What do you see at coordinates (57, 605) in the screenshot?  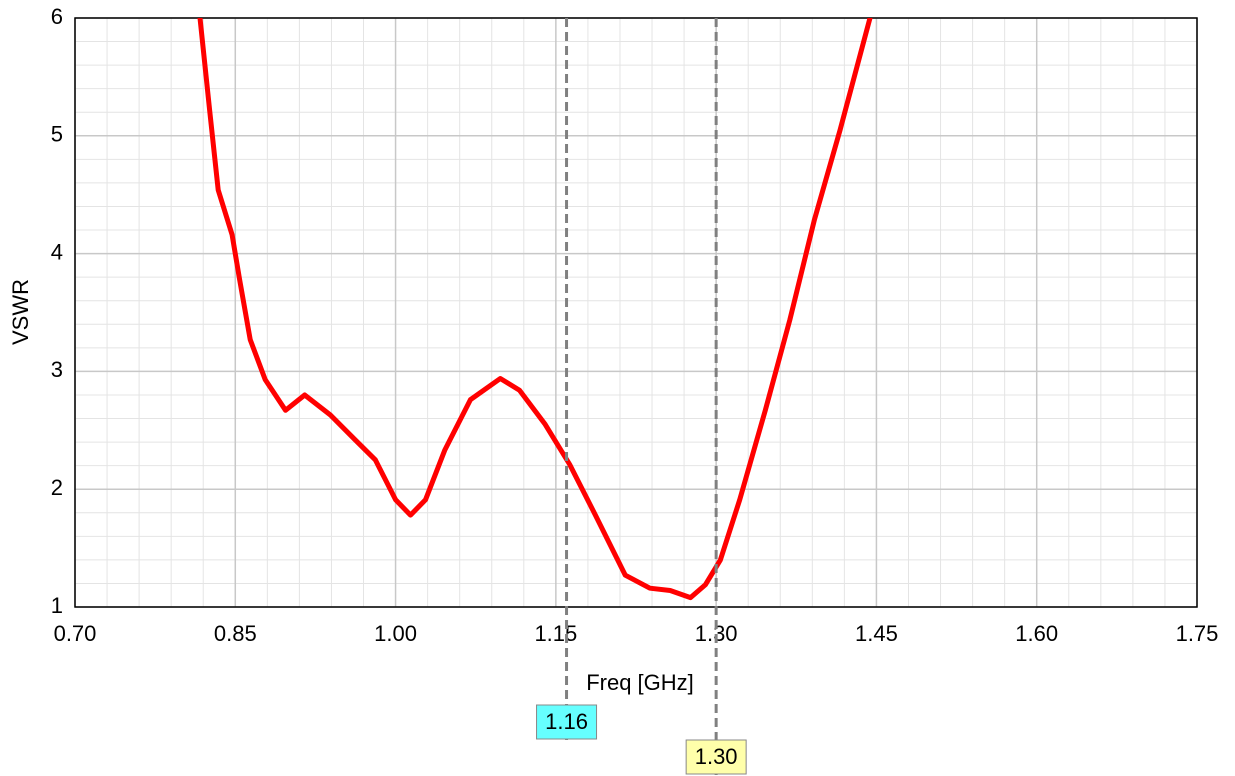 I see `y-tick-label: 1` at bounding box center [57, 605].